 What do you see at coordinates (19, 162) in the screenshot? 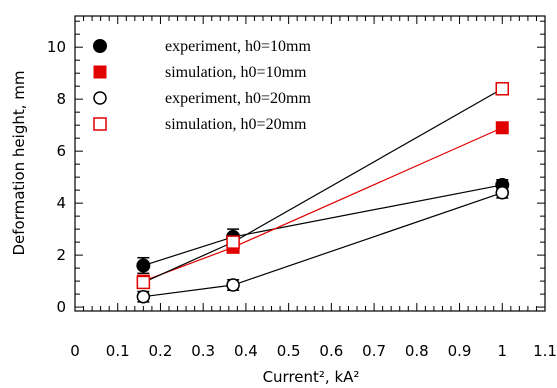
I see `y-axis-title: Deformation height, mm` at bounding box center [19, 162].